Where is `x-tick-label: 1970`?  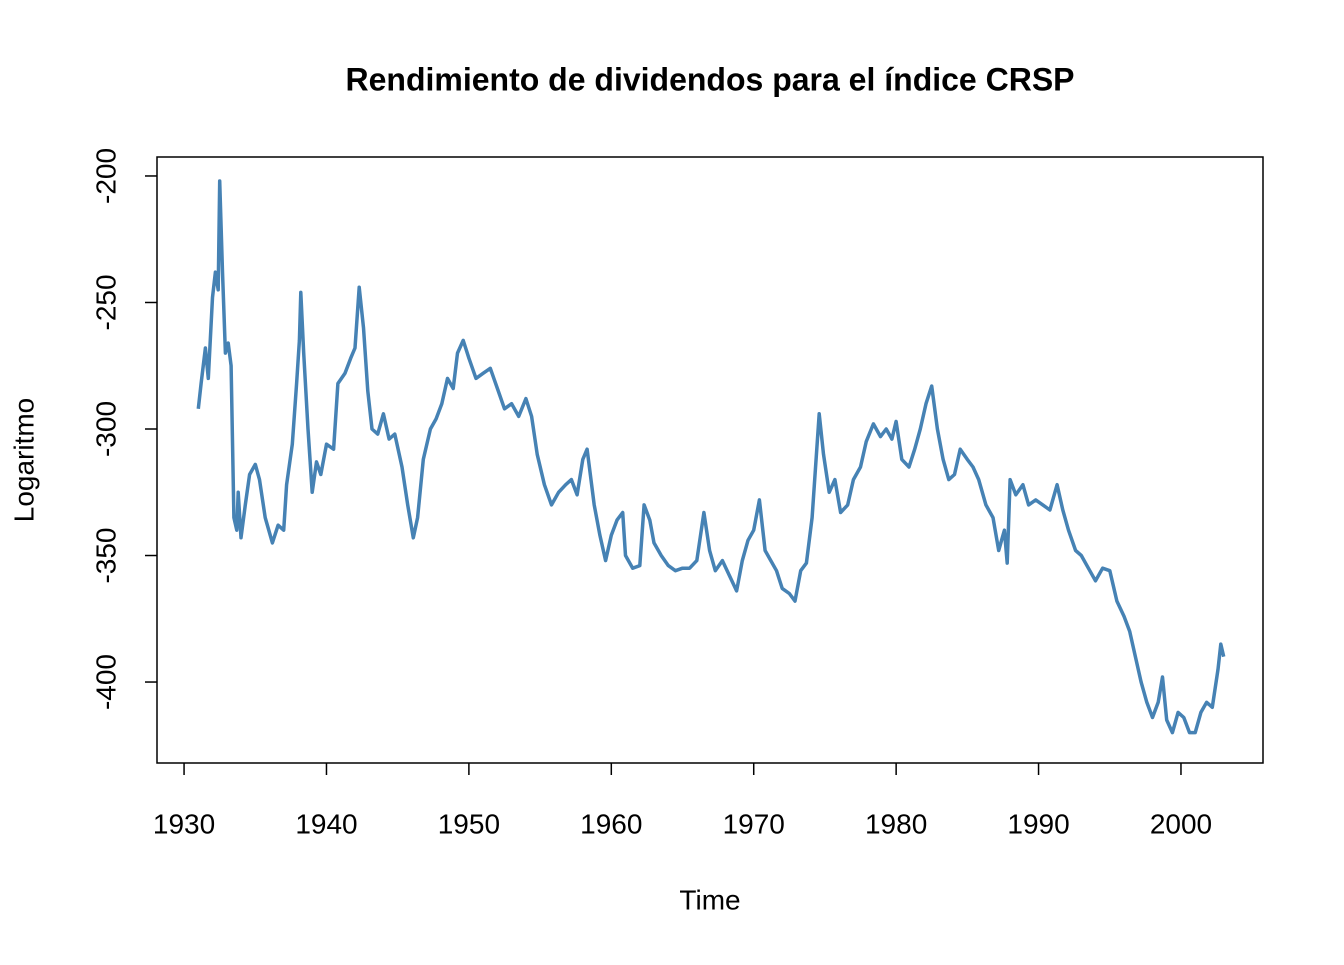
x-tick-label: 1970 is located at coordinates (754, 823).